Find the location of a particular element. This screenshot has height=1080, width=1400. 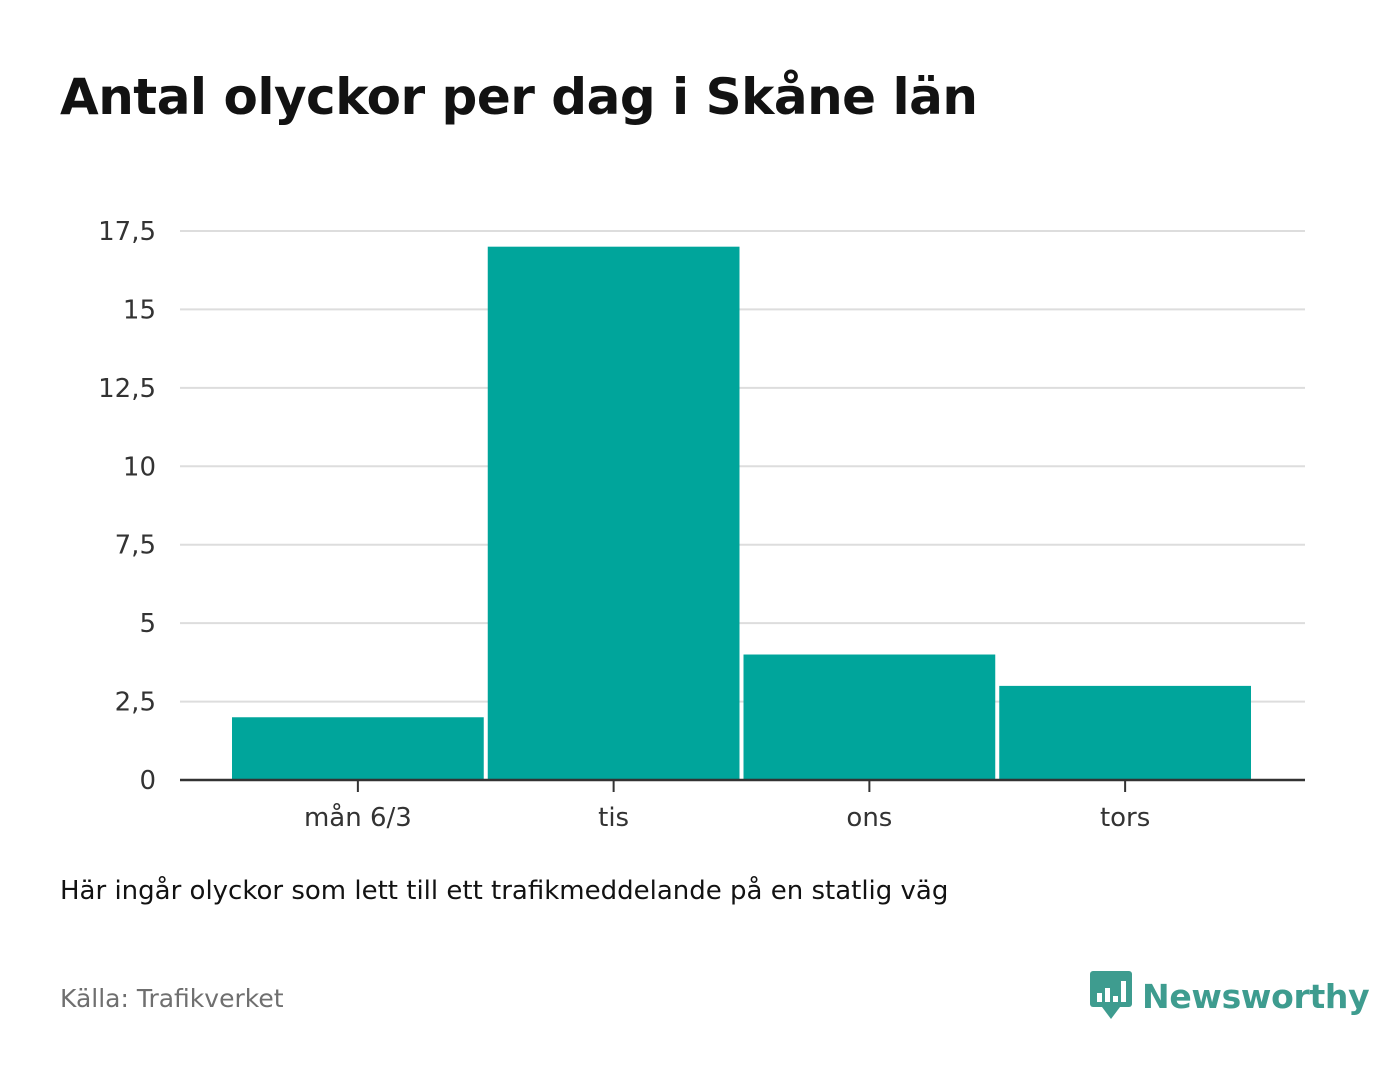

y-tick-label: 5 is located at coordinates (147, 624).